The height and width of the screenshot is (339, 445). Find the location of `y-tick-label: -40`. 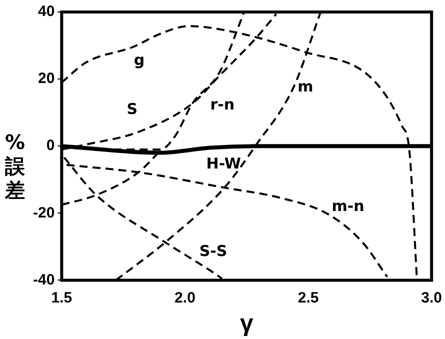

y-tick-label: -40 is located at coordinates (43, 279).